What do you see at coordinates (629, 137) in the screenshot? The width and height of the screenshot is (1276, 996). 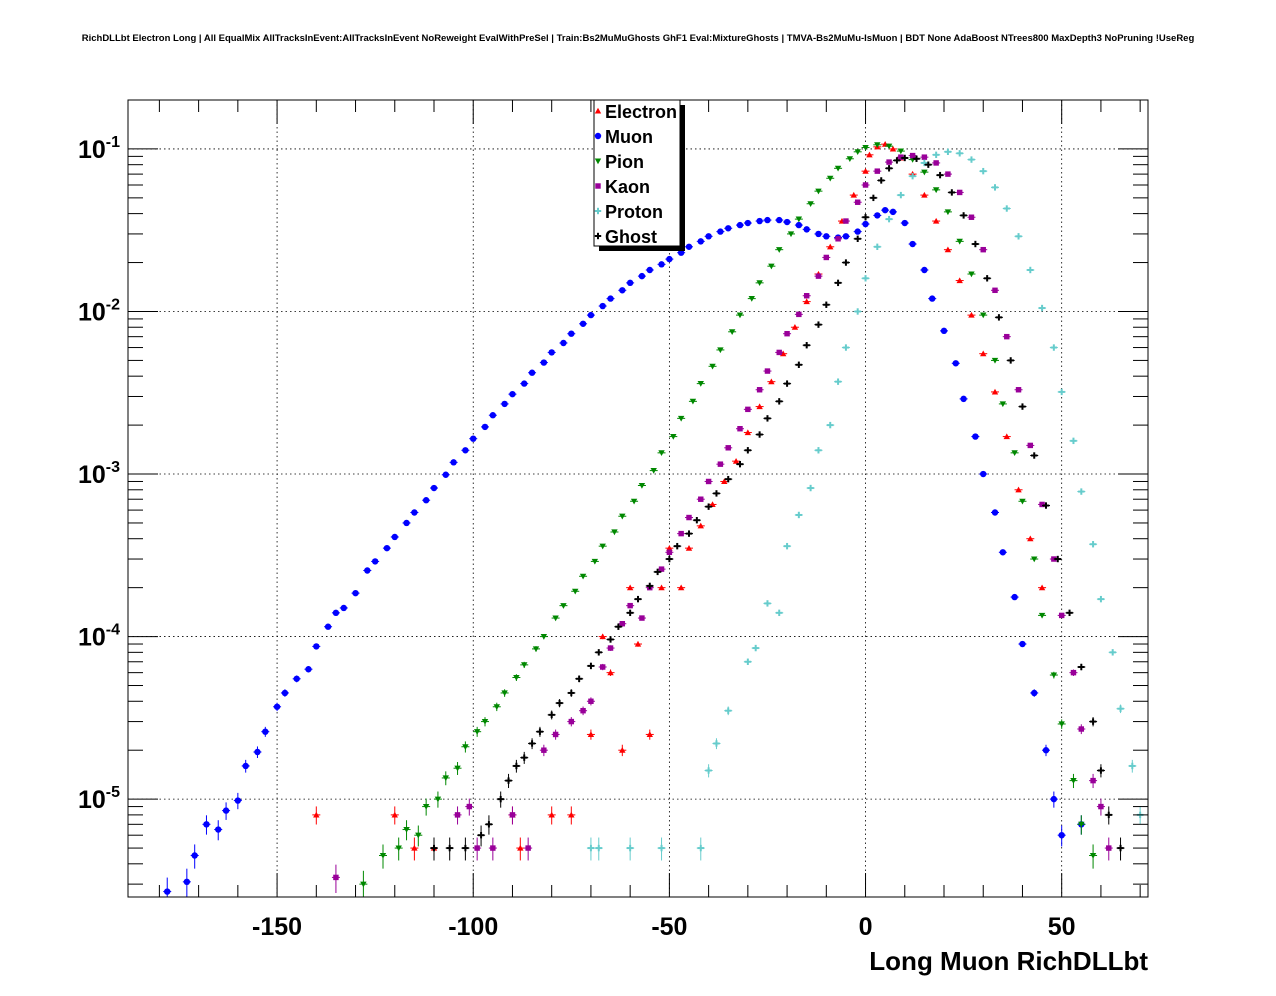 I see `legend-label-muon: Muon` at bounding box center [629, 137].